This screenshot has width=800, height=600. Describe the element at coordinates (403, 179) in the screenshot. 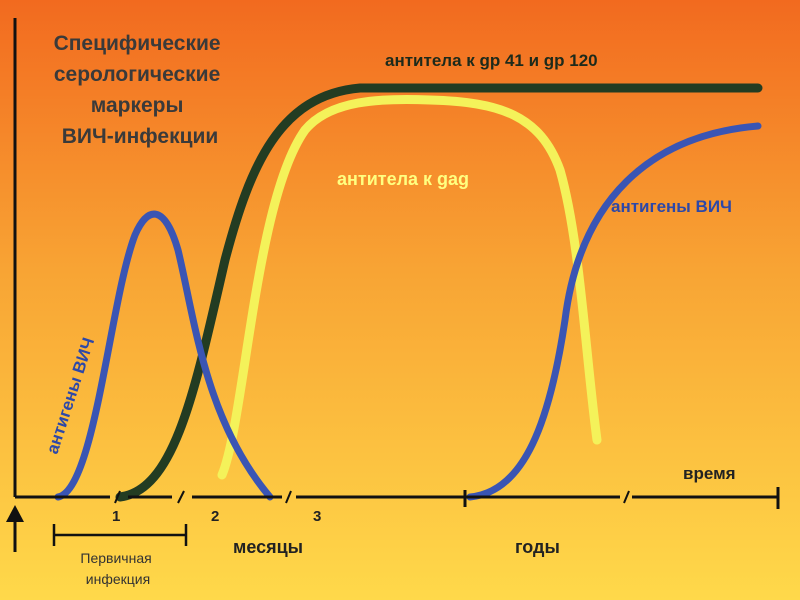

I see `legend-gag: антитела к gag` at that location.